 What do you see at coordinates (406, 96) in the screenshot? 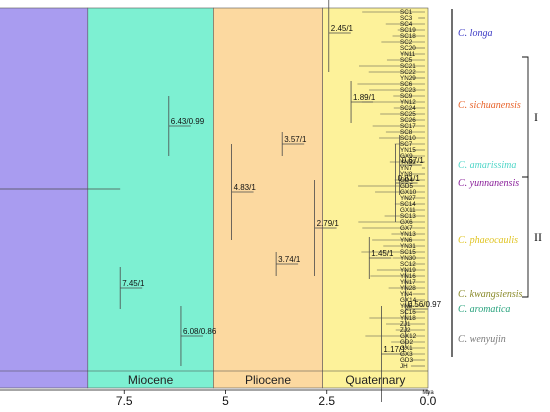
I see `tip-label: SC9` at bounding box center [406, 96].